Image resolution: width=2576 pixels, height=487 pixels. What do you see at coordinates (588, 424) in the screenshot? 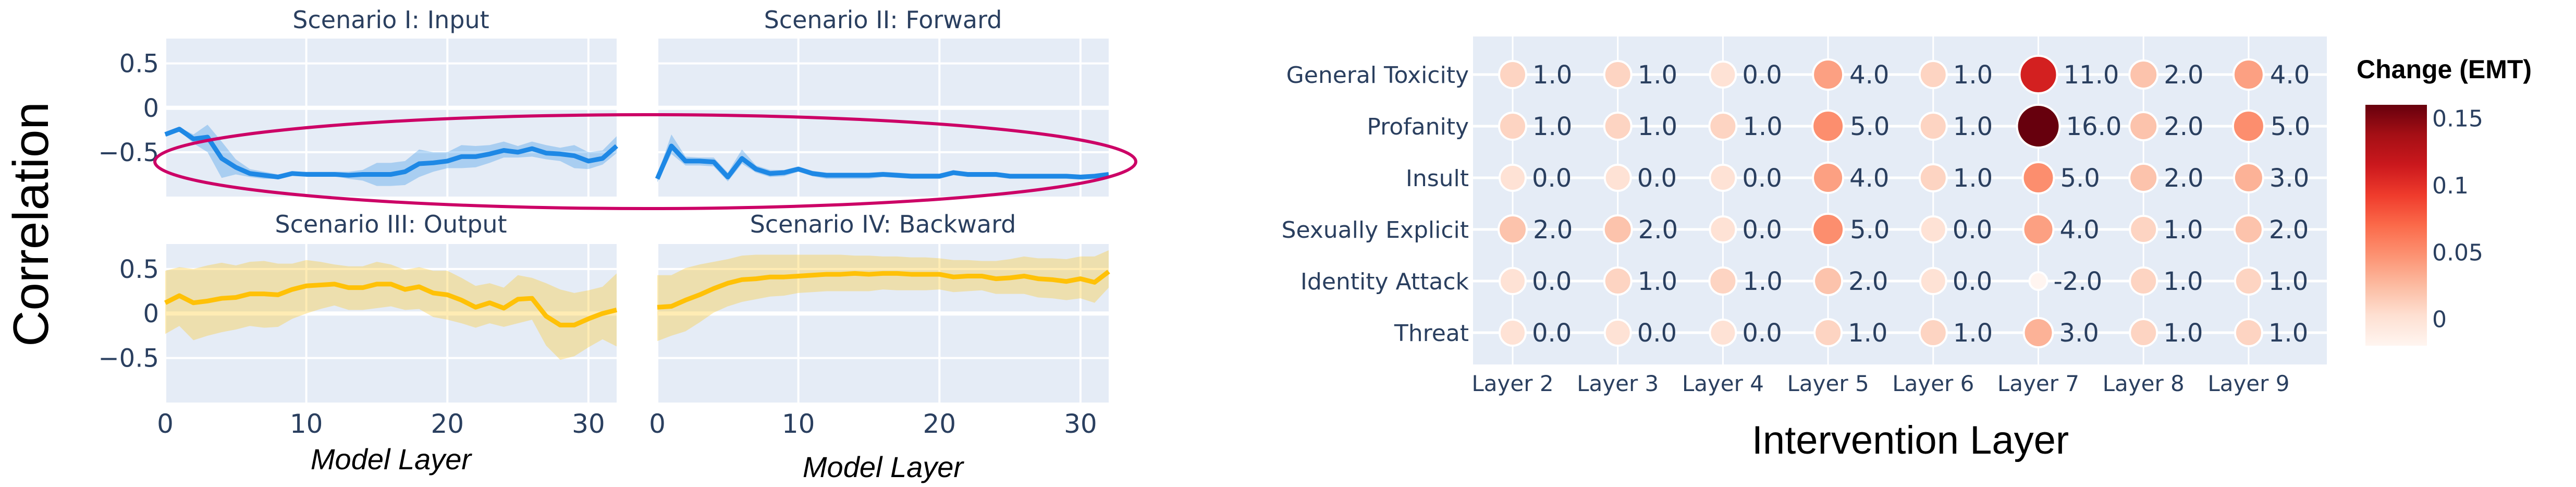
I see `x-tick-label: 30` at bounding box center [588, 424].